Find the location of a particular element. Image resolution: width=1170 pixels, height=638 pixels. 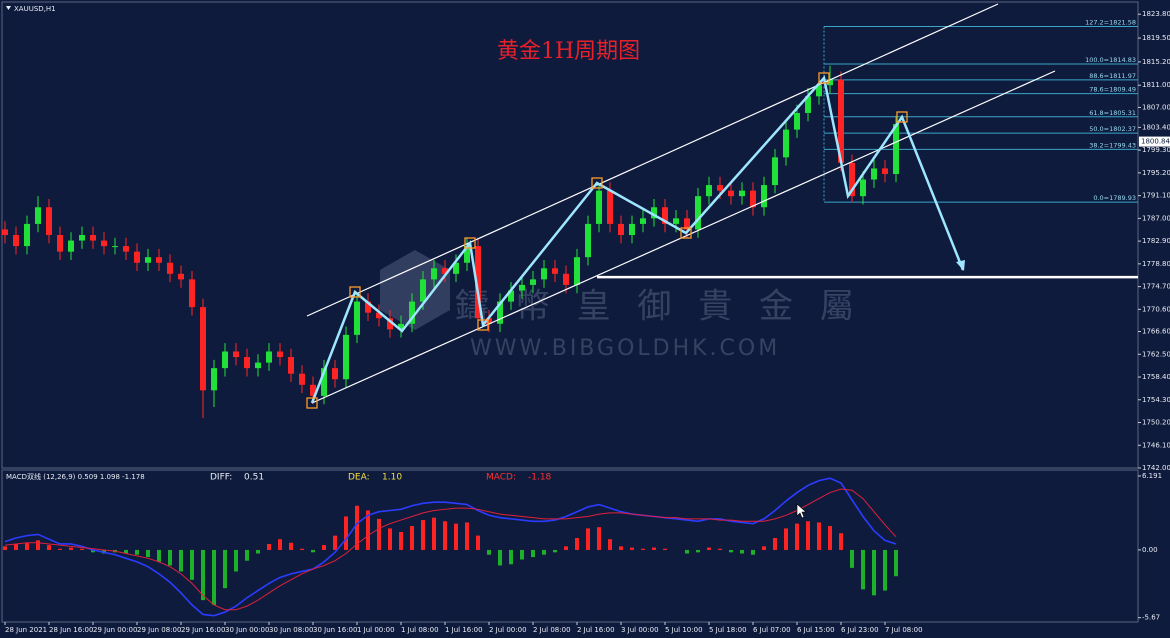

y-tick-label: 1803.40 is located at coordinates (1156, 127).